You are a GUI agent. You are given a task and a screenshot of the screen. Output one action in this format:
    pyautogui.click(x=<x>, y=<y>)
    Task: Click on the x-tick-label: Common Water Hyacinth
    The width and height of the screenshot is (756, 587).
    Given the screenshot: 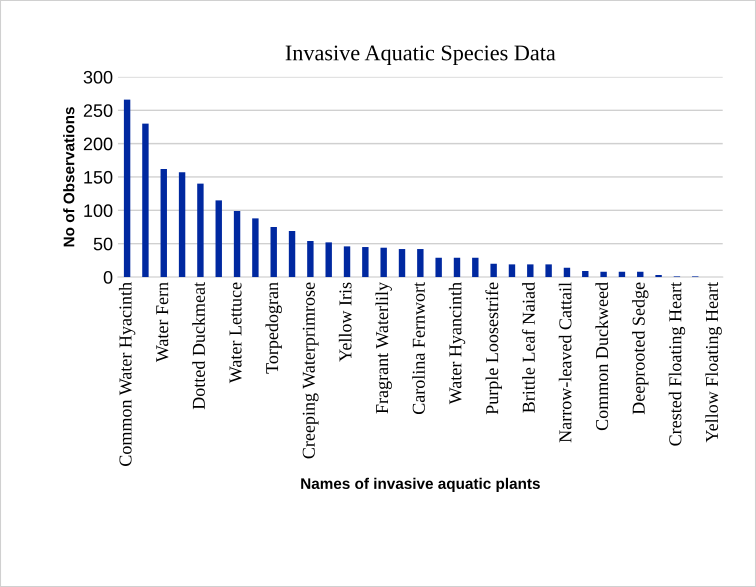 What is the action you would take?
    pyautogui.click(x=127, y=374)
    